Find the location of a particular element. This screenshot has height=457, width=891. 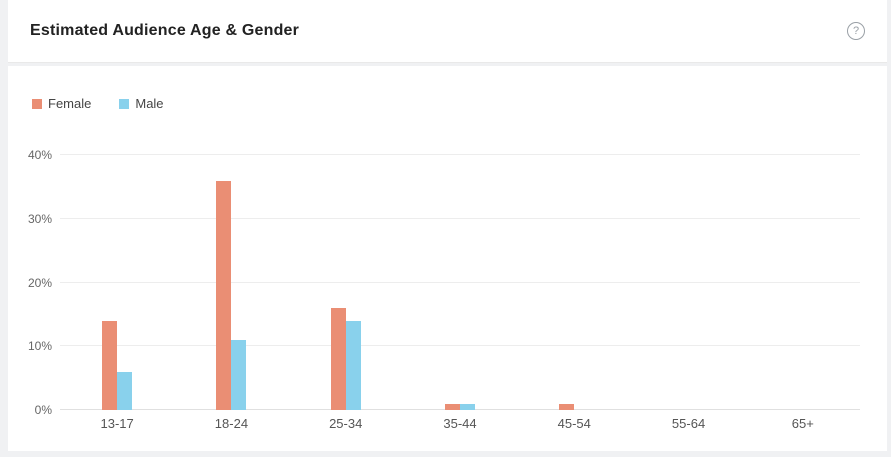

x-tick-label-25-34: 25-34 is located at coordinates (346, 423).